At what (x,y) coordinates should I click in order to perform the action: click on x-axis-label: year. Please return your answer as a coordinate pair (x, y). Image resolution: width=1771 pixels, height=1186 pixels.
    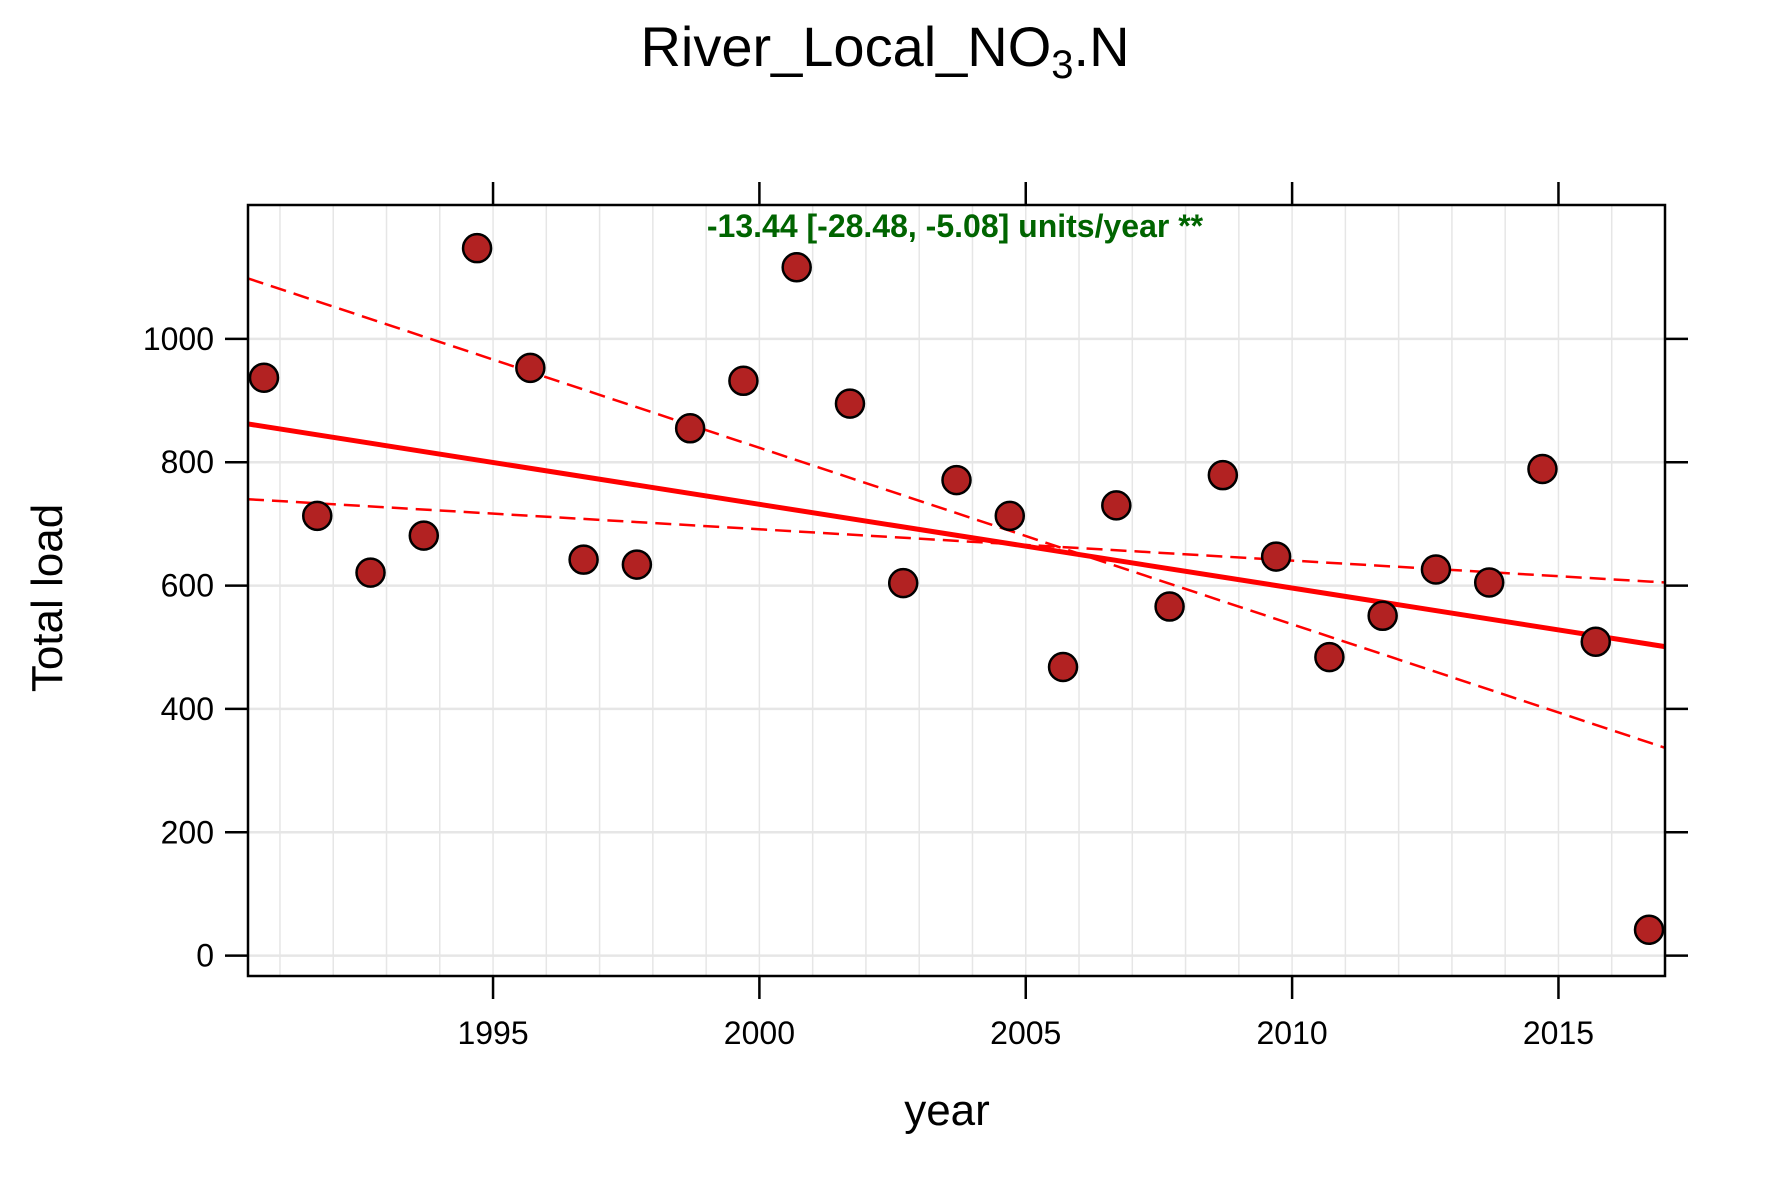
    Looking at the image, I should click on (947, 1110).